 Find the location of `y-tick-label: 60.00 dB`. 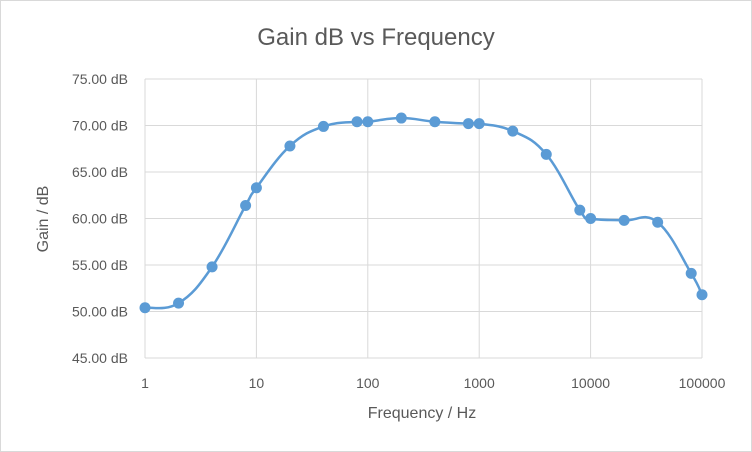

y-tick-label: 60.00 dB is located at coordinates (100, 219).